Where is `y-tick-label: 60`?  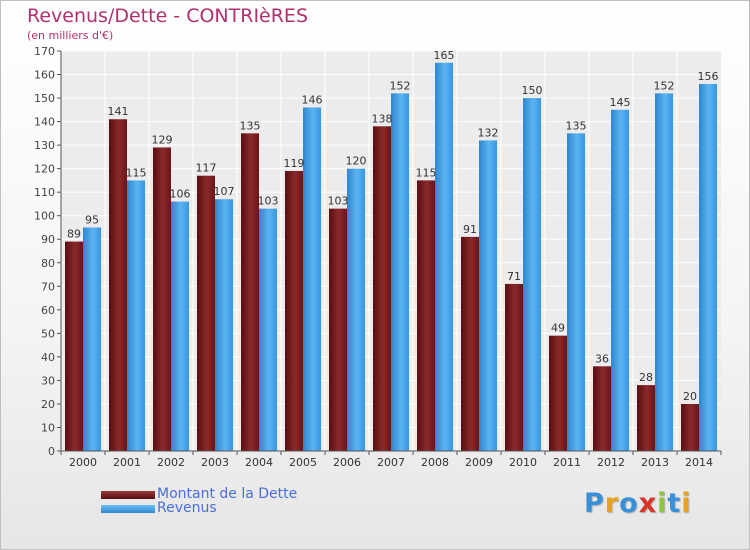 y-tick-label: 60 is located at coordinates (48, 310).